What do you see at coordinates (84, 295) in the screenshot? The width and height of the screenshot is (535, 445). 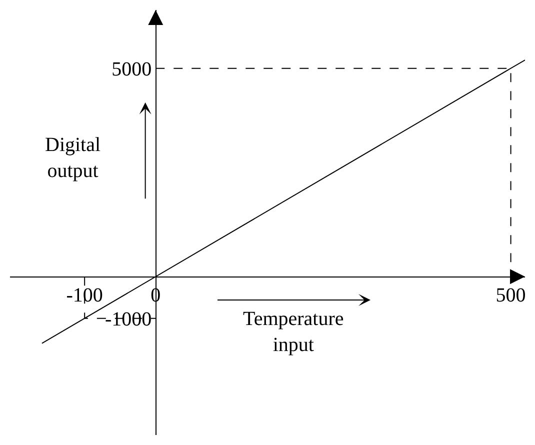 I see `x-tick-label: -100` at bounding box center [84, 295].